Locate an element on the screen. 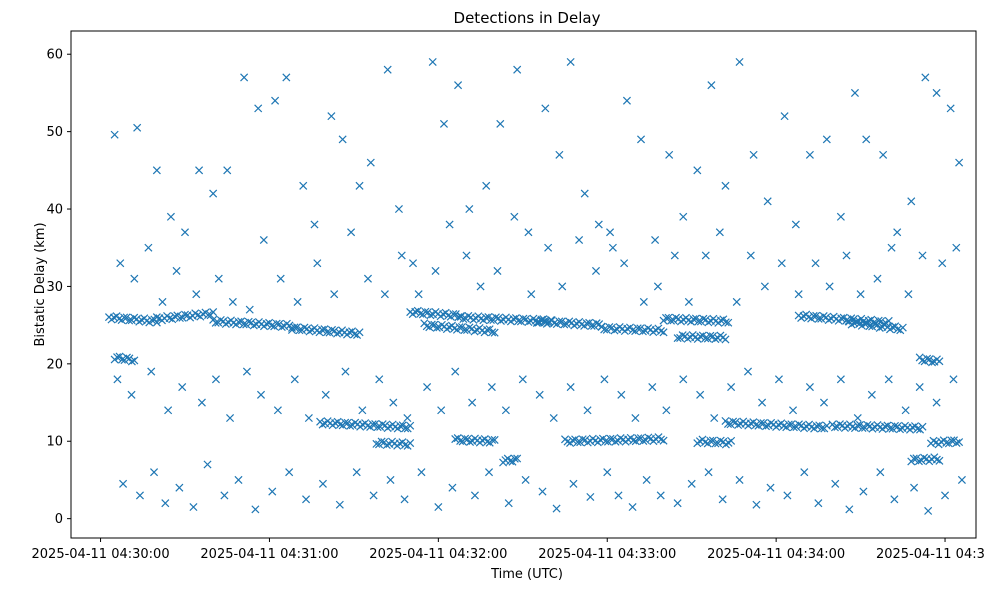 This screenshot has width=984, height=590. chart-title: Detections in Delay is located at coordinates (527, 18).